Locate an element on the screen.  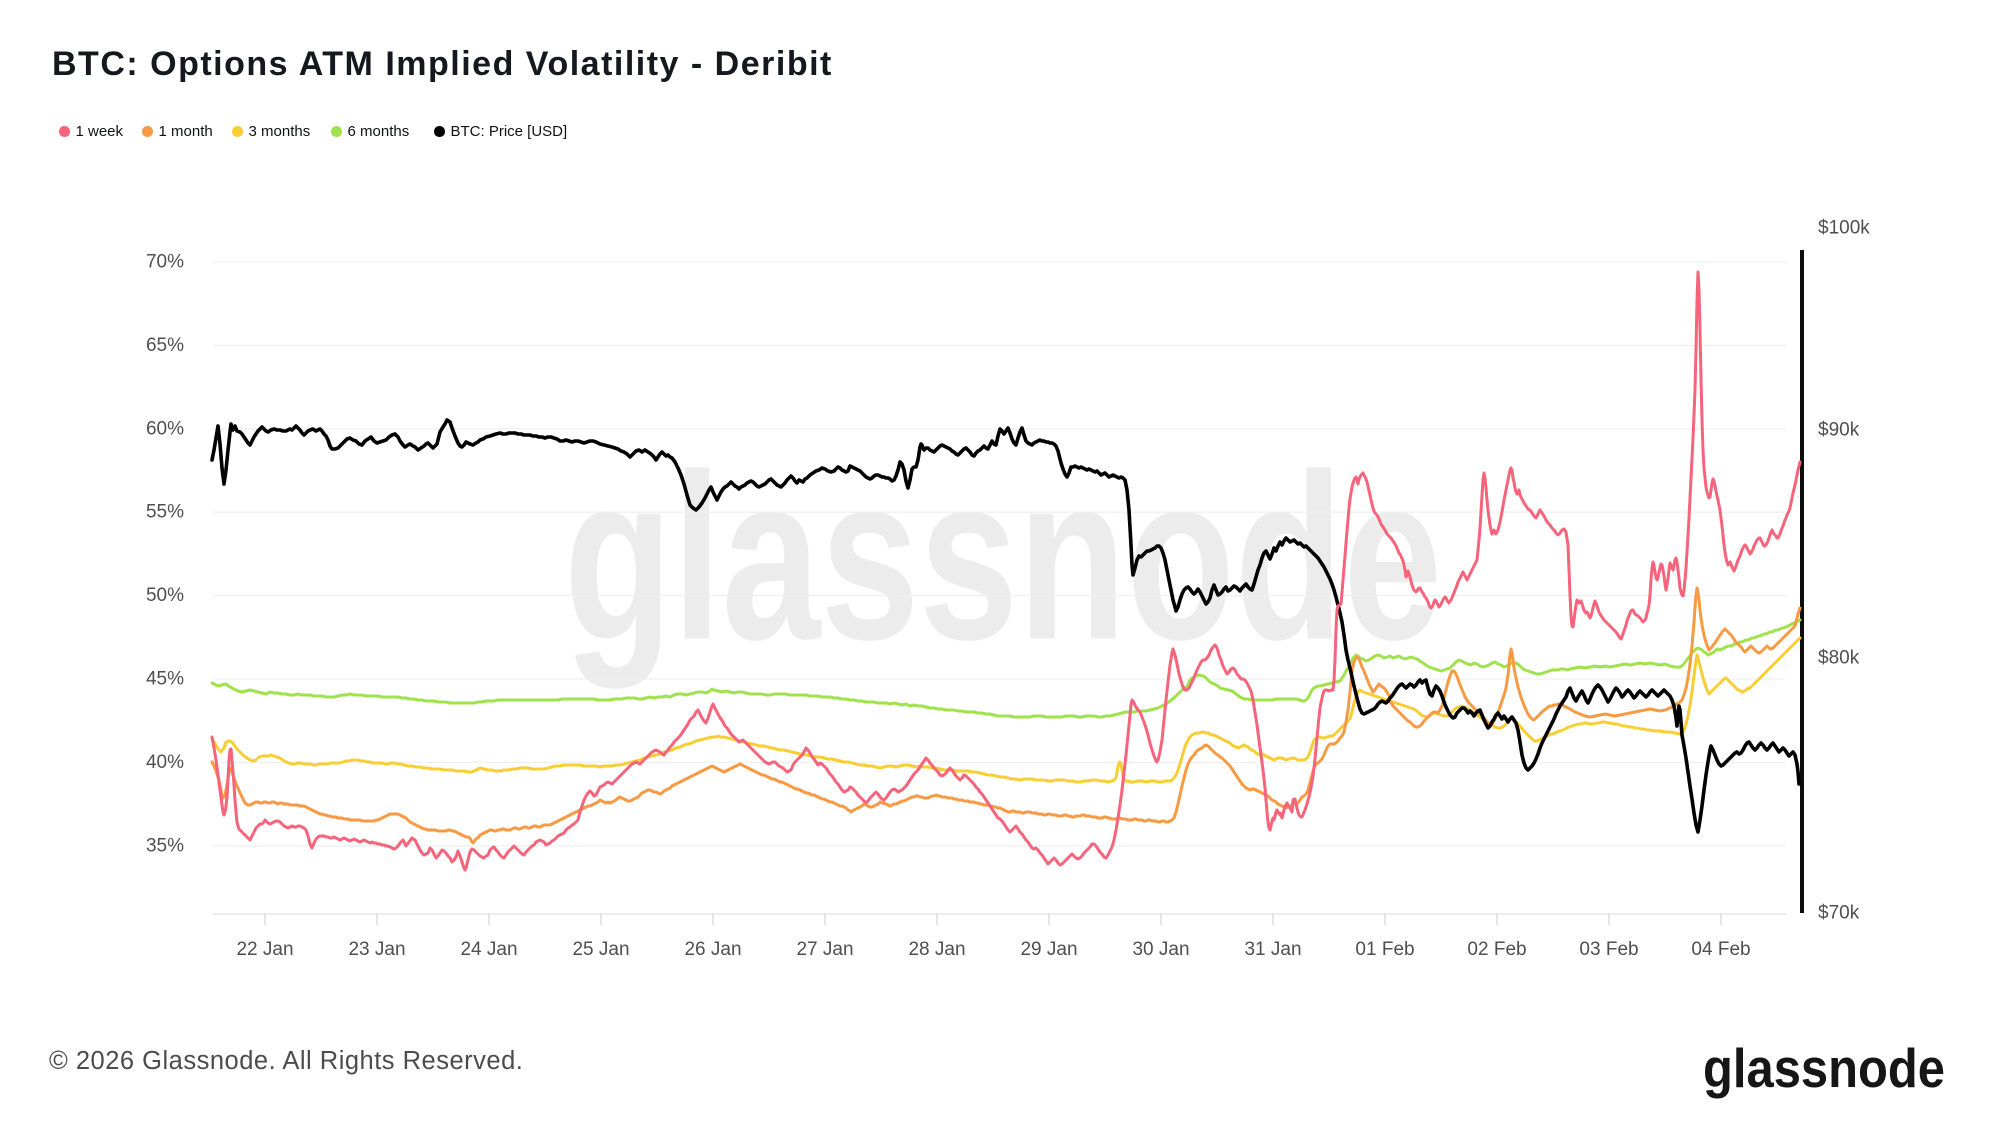
svg-text: $90k is located at coordinates (1839, 430).